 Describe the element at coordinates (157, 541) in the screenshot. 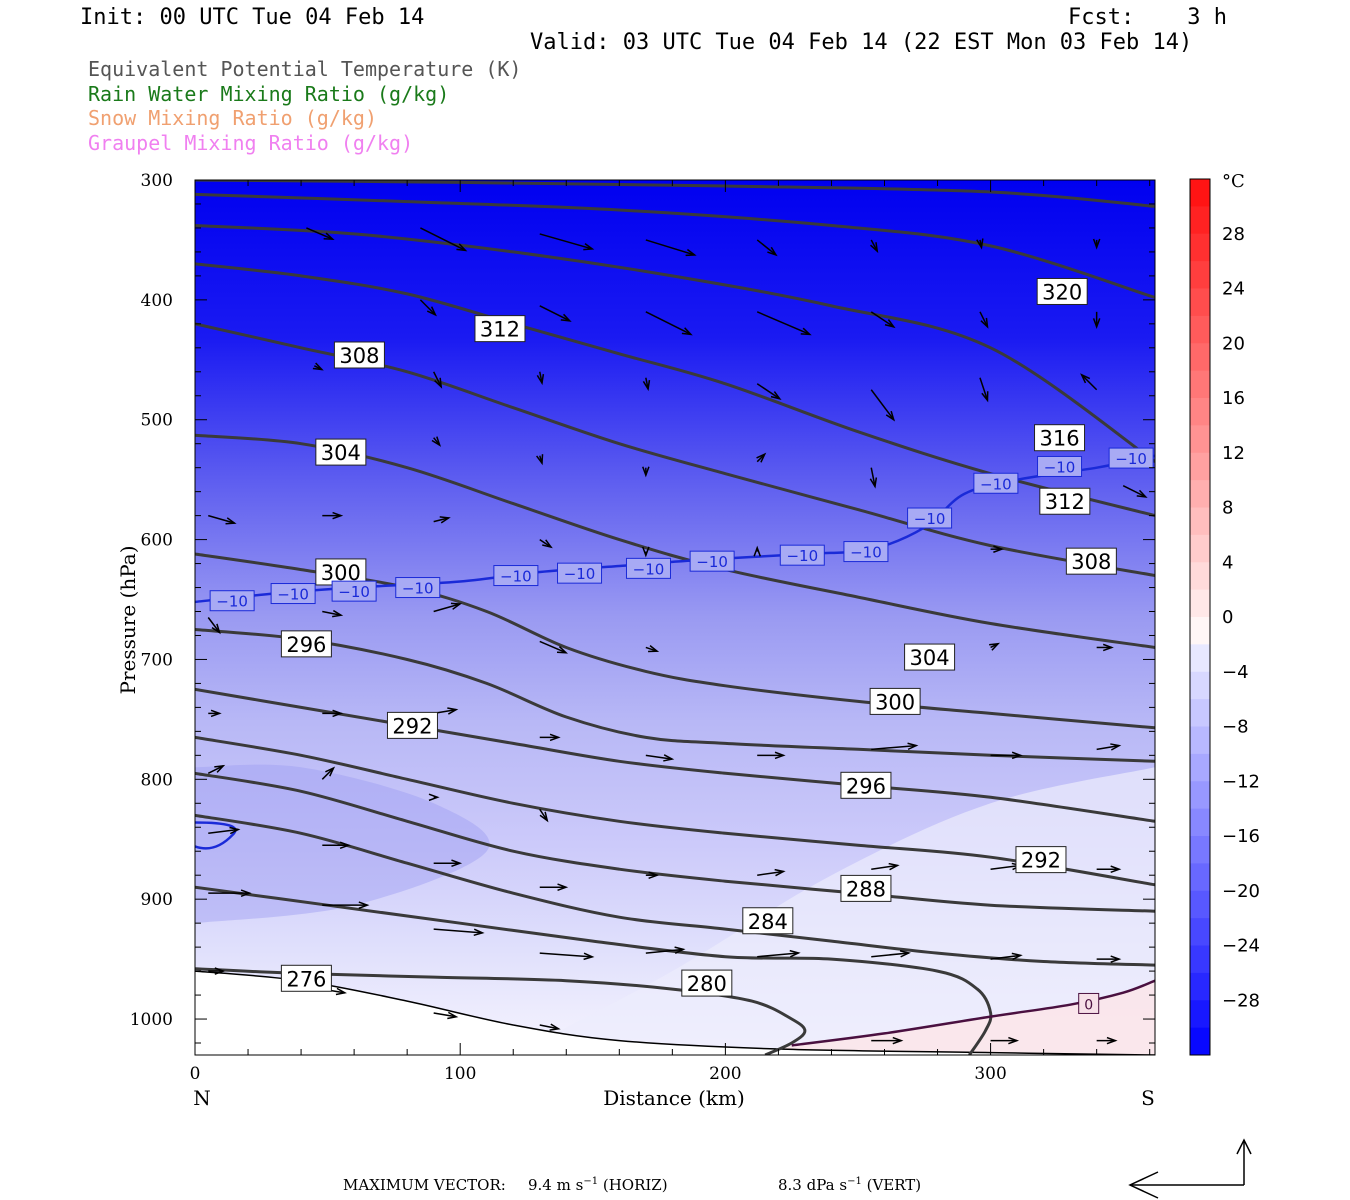

I see `y-tick-label: 600` at that location.